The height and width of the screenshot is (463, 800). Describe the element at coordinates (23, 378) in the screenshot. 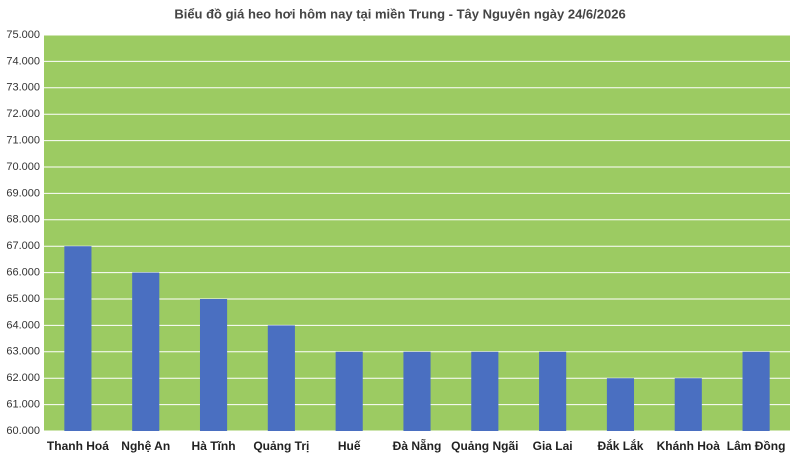

I see `y-tick-label: 62.000` at that location.